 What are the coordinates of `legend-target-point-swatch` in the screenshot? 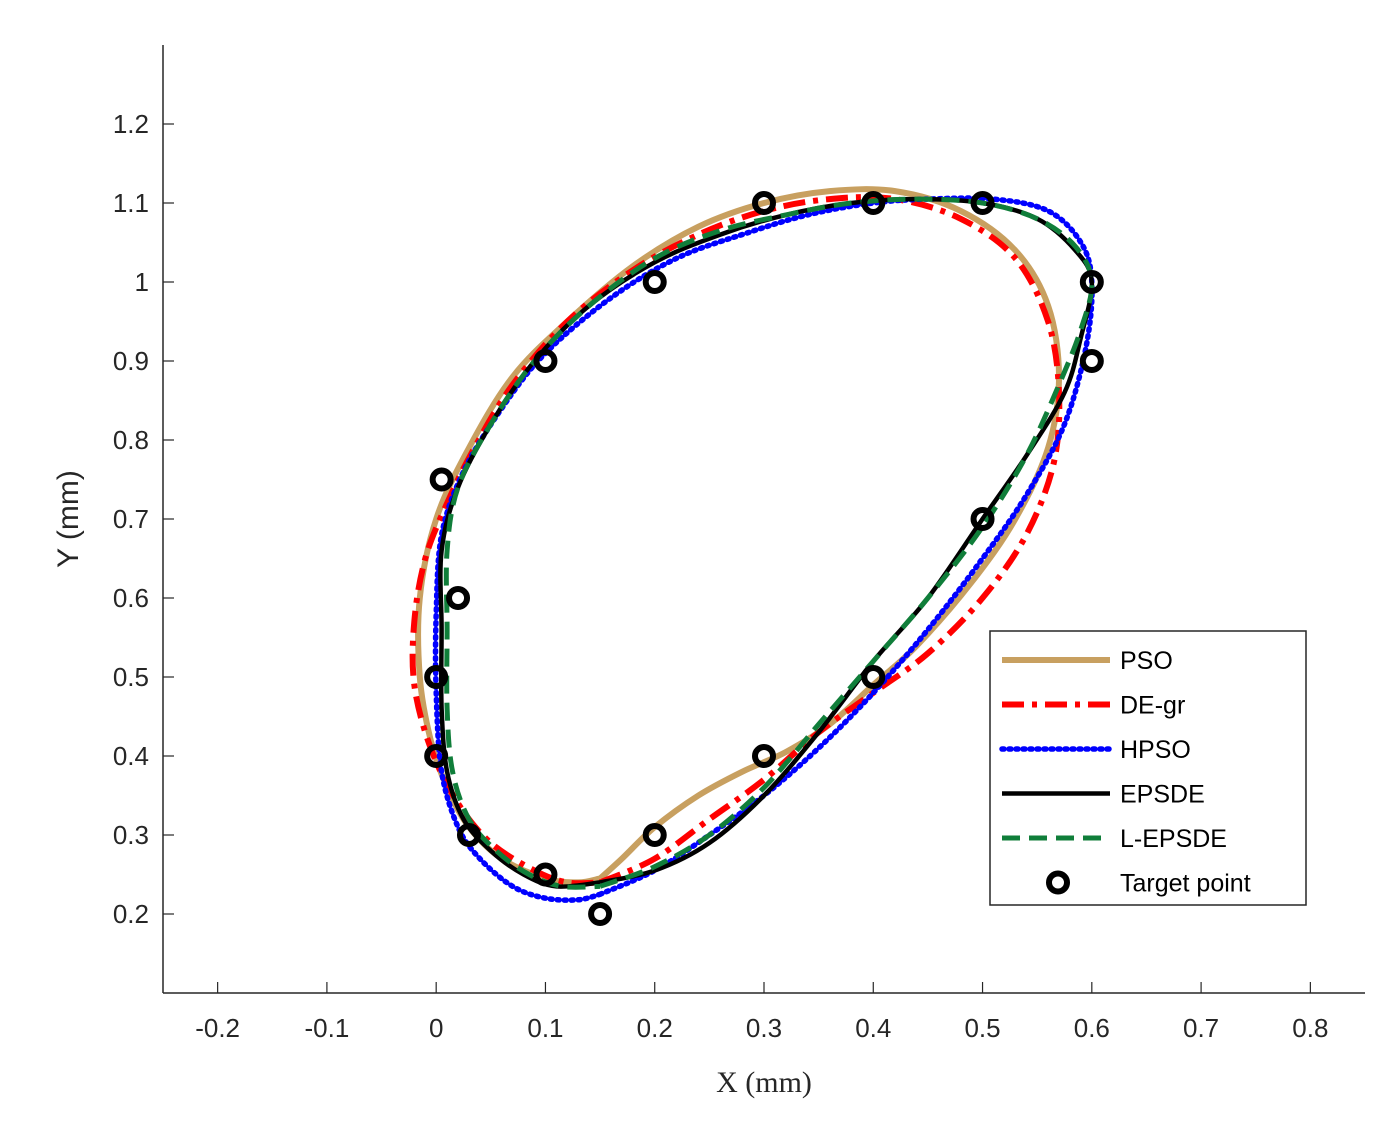 It's located at (1058, 882).